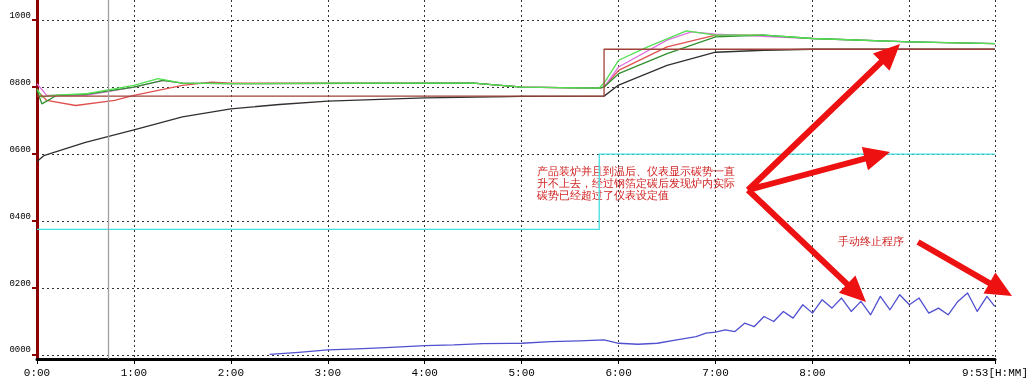 Image resolution: width=1031 pixels, height=383 pixels. I want to click on x-tick-label: 6:00, so click(618, 372).